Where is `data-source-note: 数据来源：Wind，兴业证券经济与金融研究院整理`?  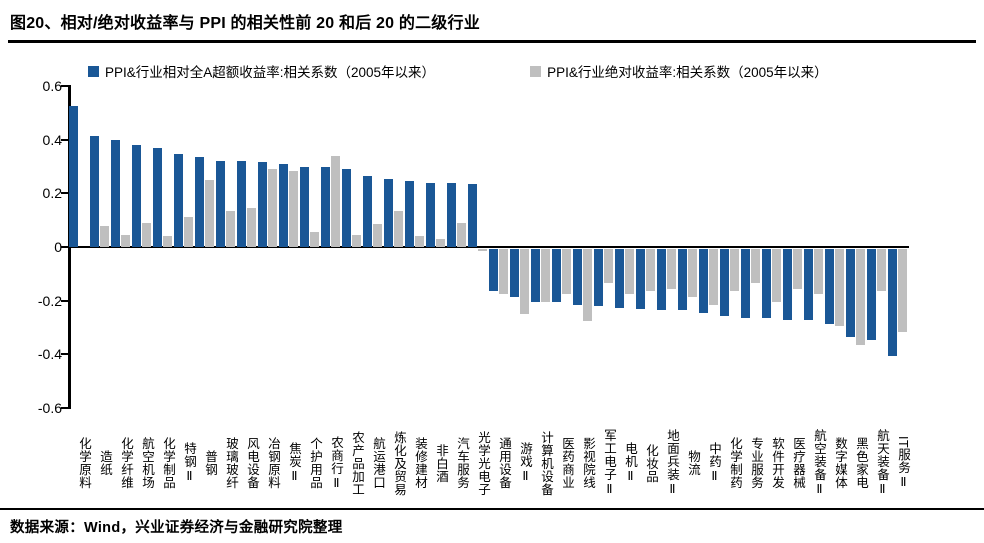
data-source-note: 数据来源：Wind，兴业证券经济与金融研究院整理 is located at coordinates (176, 528).